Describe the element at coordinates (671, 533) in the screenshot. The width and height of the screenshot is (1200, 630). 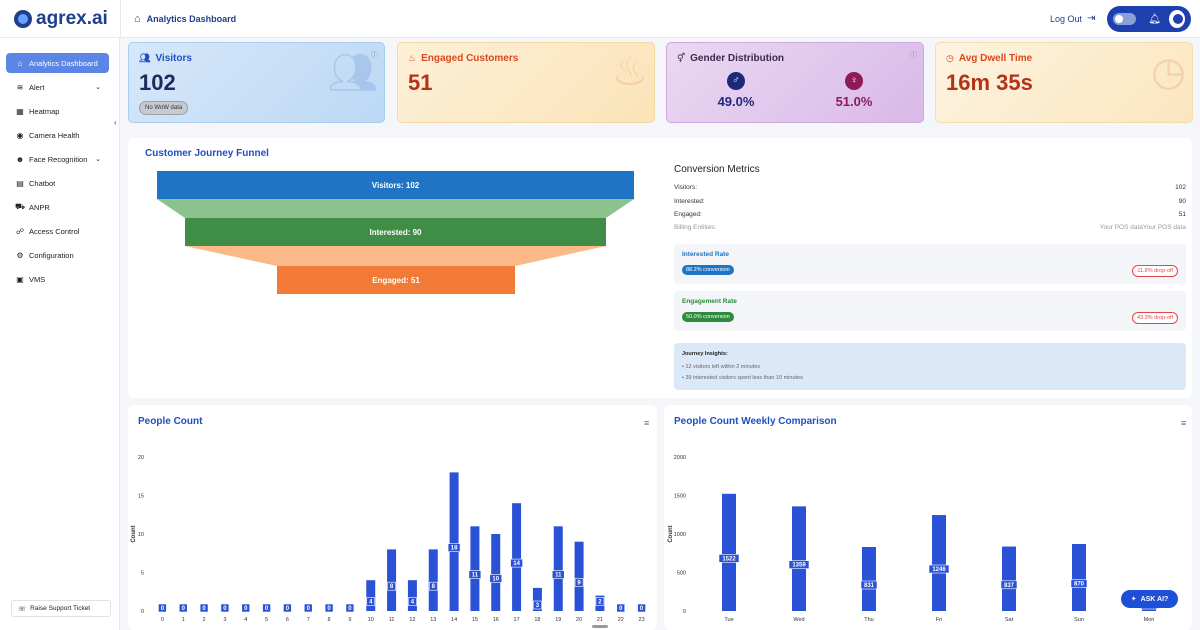
I see `y-axis-label: Count` at that location.